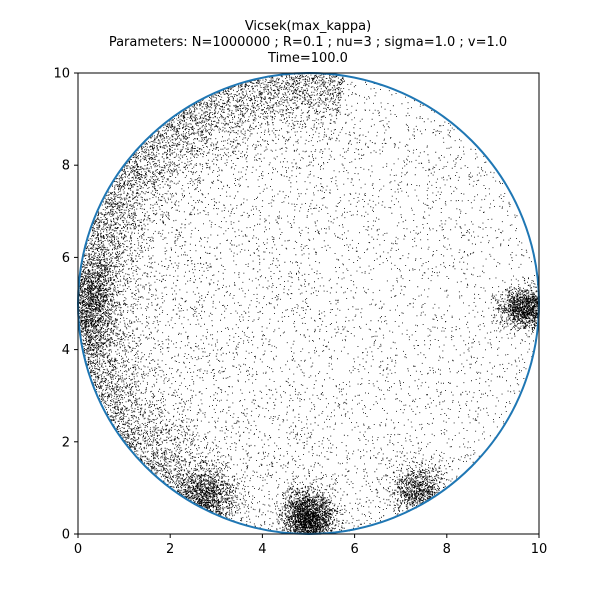 The height and width of the screenshot is (600, 600). I want to click on y-axis-ticks: 0 2 4 6 8 10, so click(65, 305).